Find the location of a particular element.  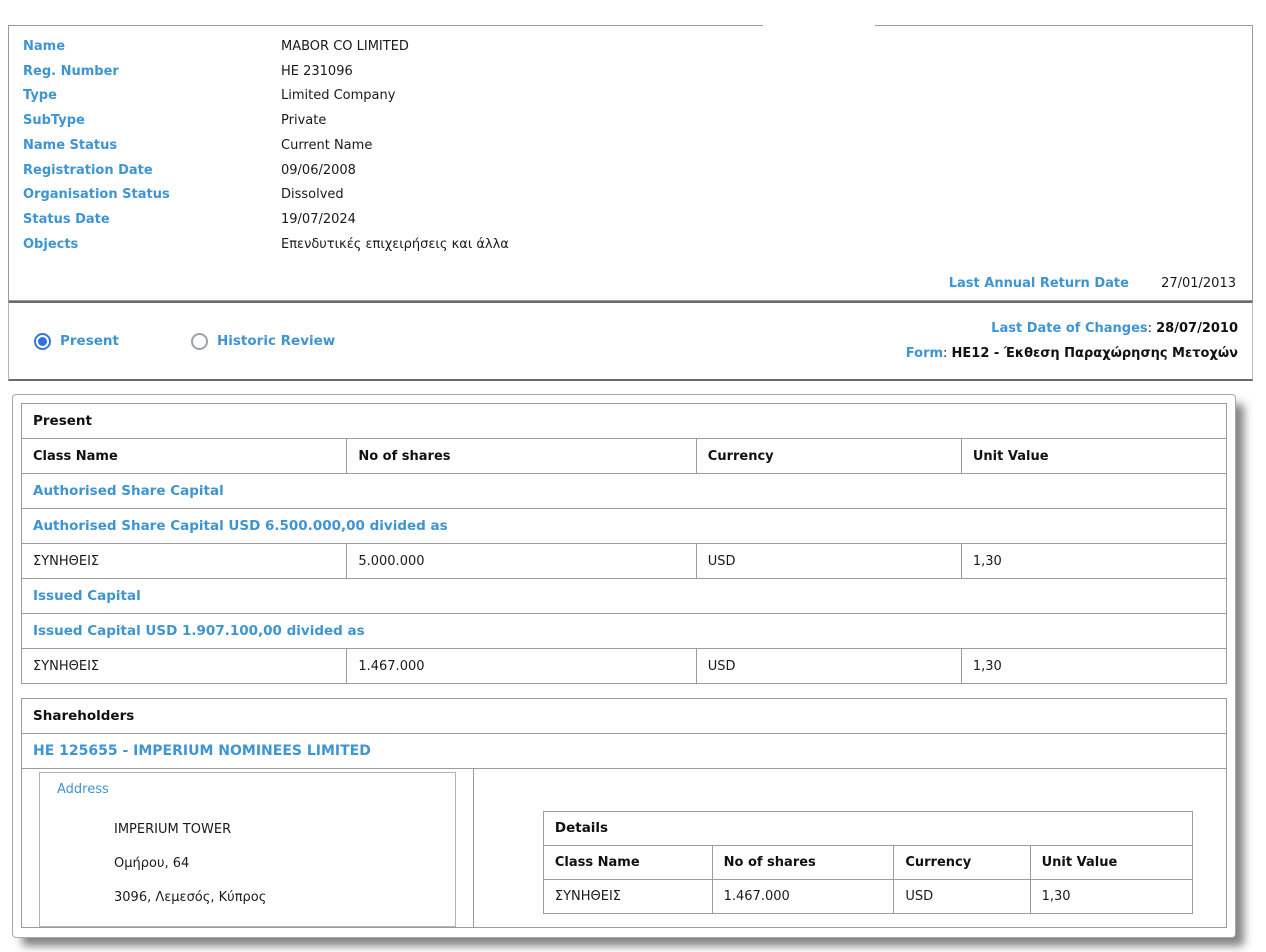

field-value: Private is located at coordinates (304, 121).